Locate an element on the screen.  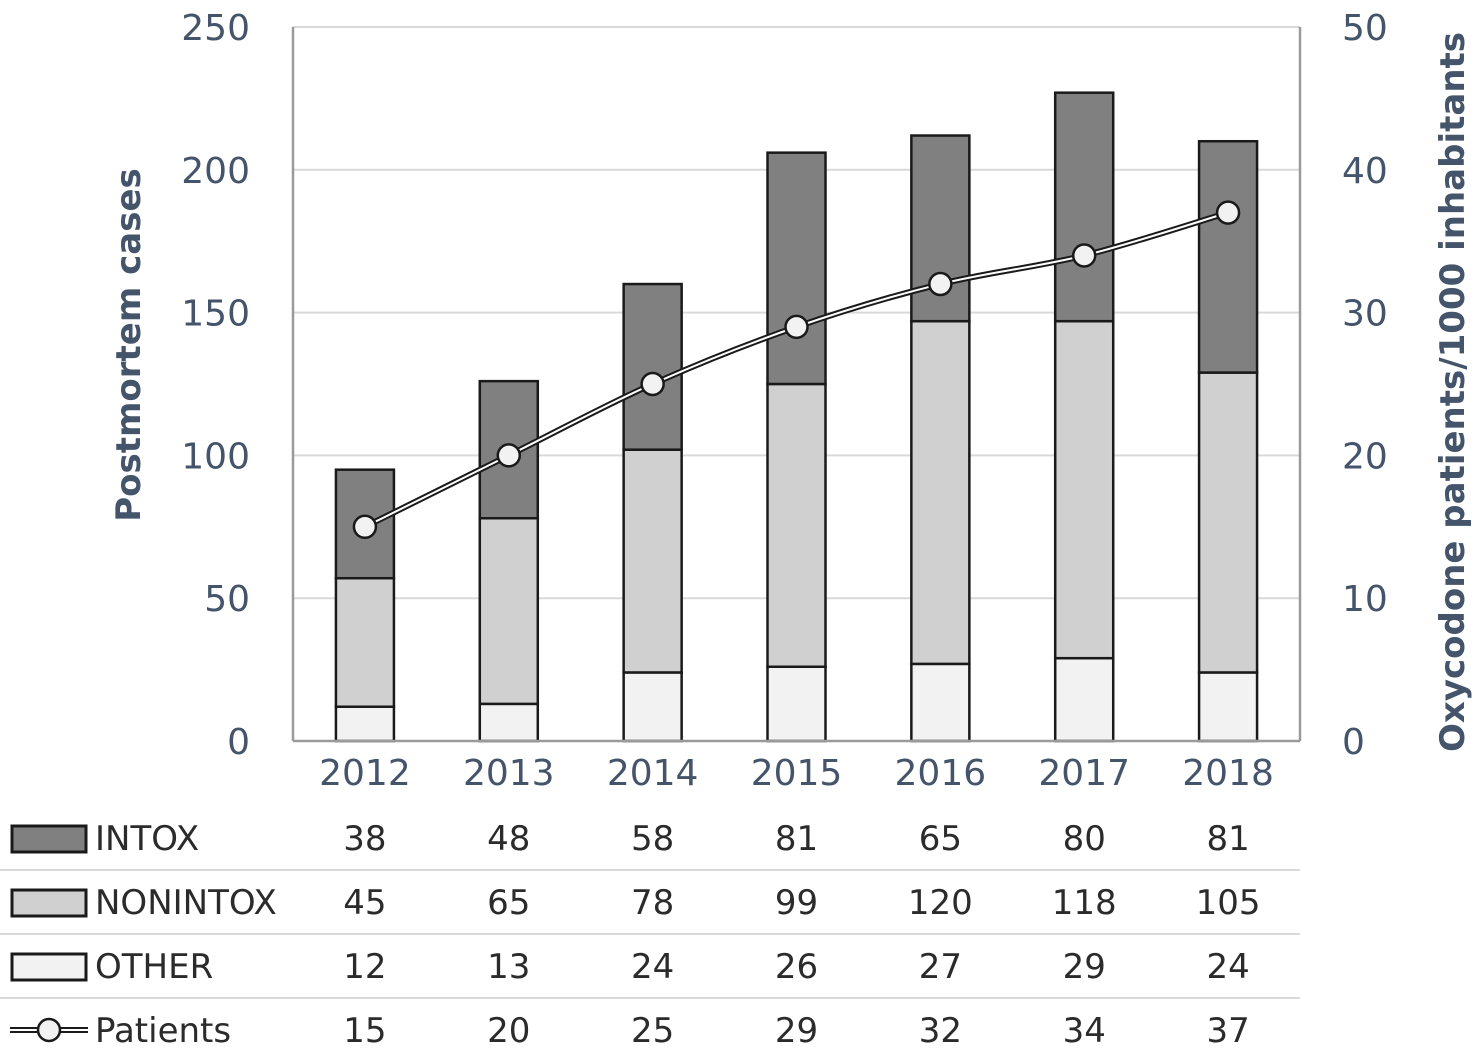
table-cell-nonintox-2012: 45 is located at coordinates (364, 903).